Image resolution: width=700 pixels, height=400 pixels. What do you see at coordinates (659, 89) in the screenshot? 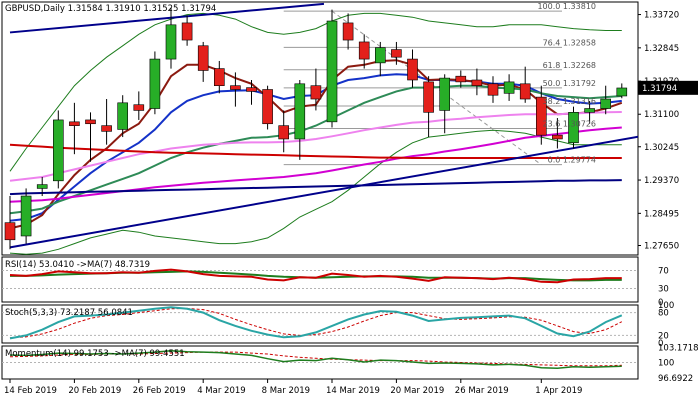
I see `current-price-label: 1.31794` at bounding box center [659, 89].